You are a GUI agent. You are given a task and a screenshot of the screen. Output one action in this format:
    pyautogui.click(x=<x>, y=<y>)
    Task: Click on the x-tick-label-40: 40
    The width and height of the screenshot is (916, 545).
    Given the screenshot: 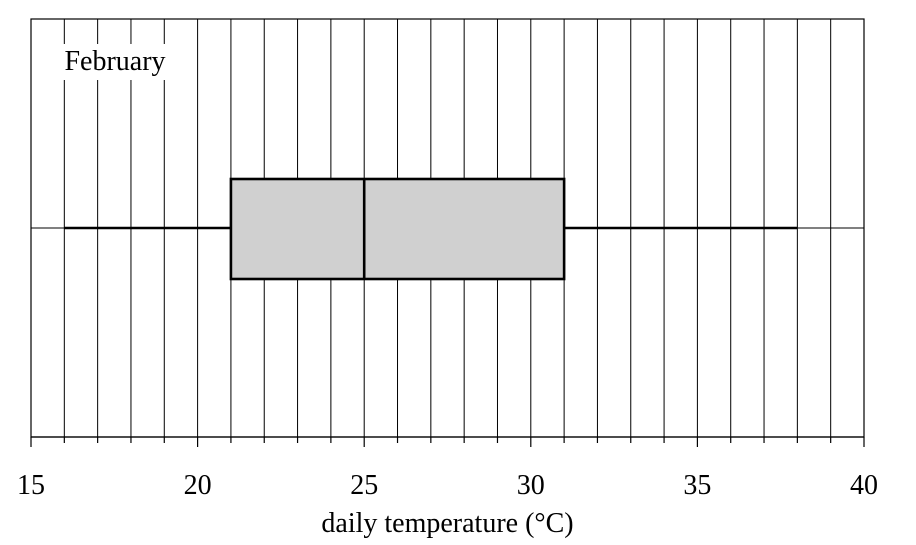 What is the action you would take?
    pyautogui.click(x=864, y=485)
    